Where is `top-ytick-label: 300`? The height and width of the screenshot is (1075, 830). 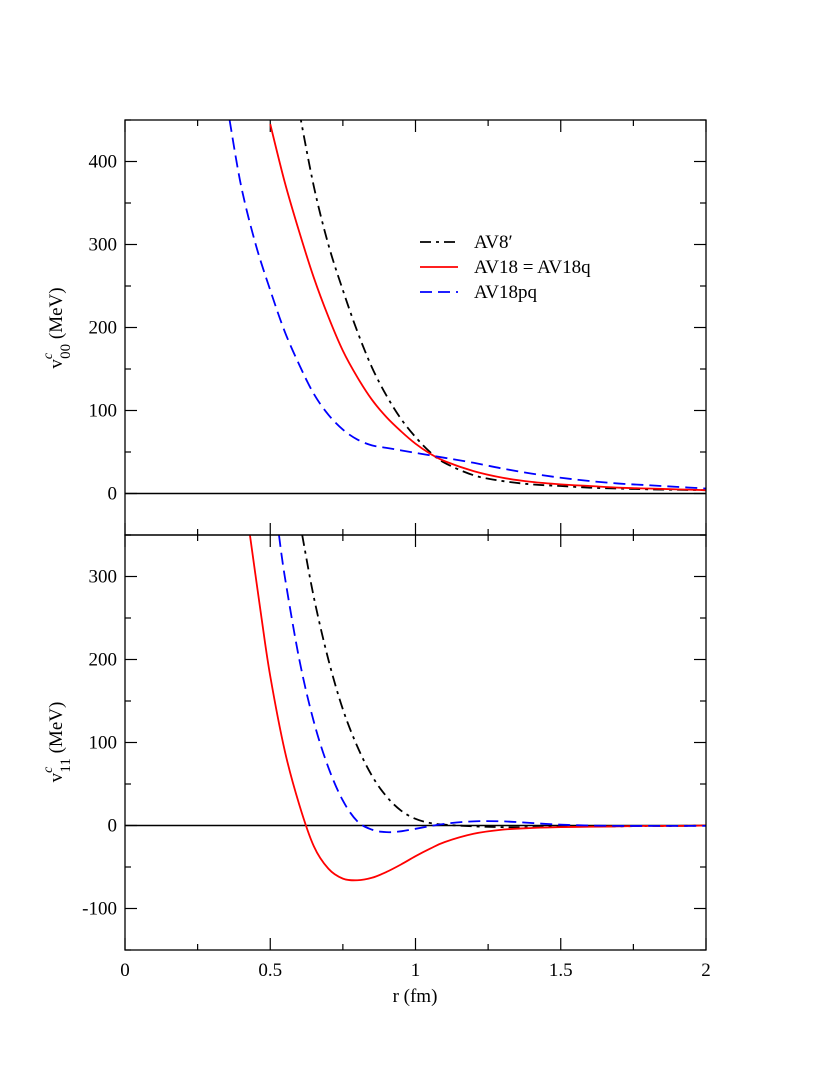
top-ytick-label: 300 is located at coordinates (103, 245).